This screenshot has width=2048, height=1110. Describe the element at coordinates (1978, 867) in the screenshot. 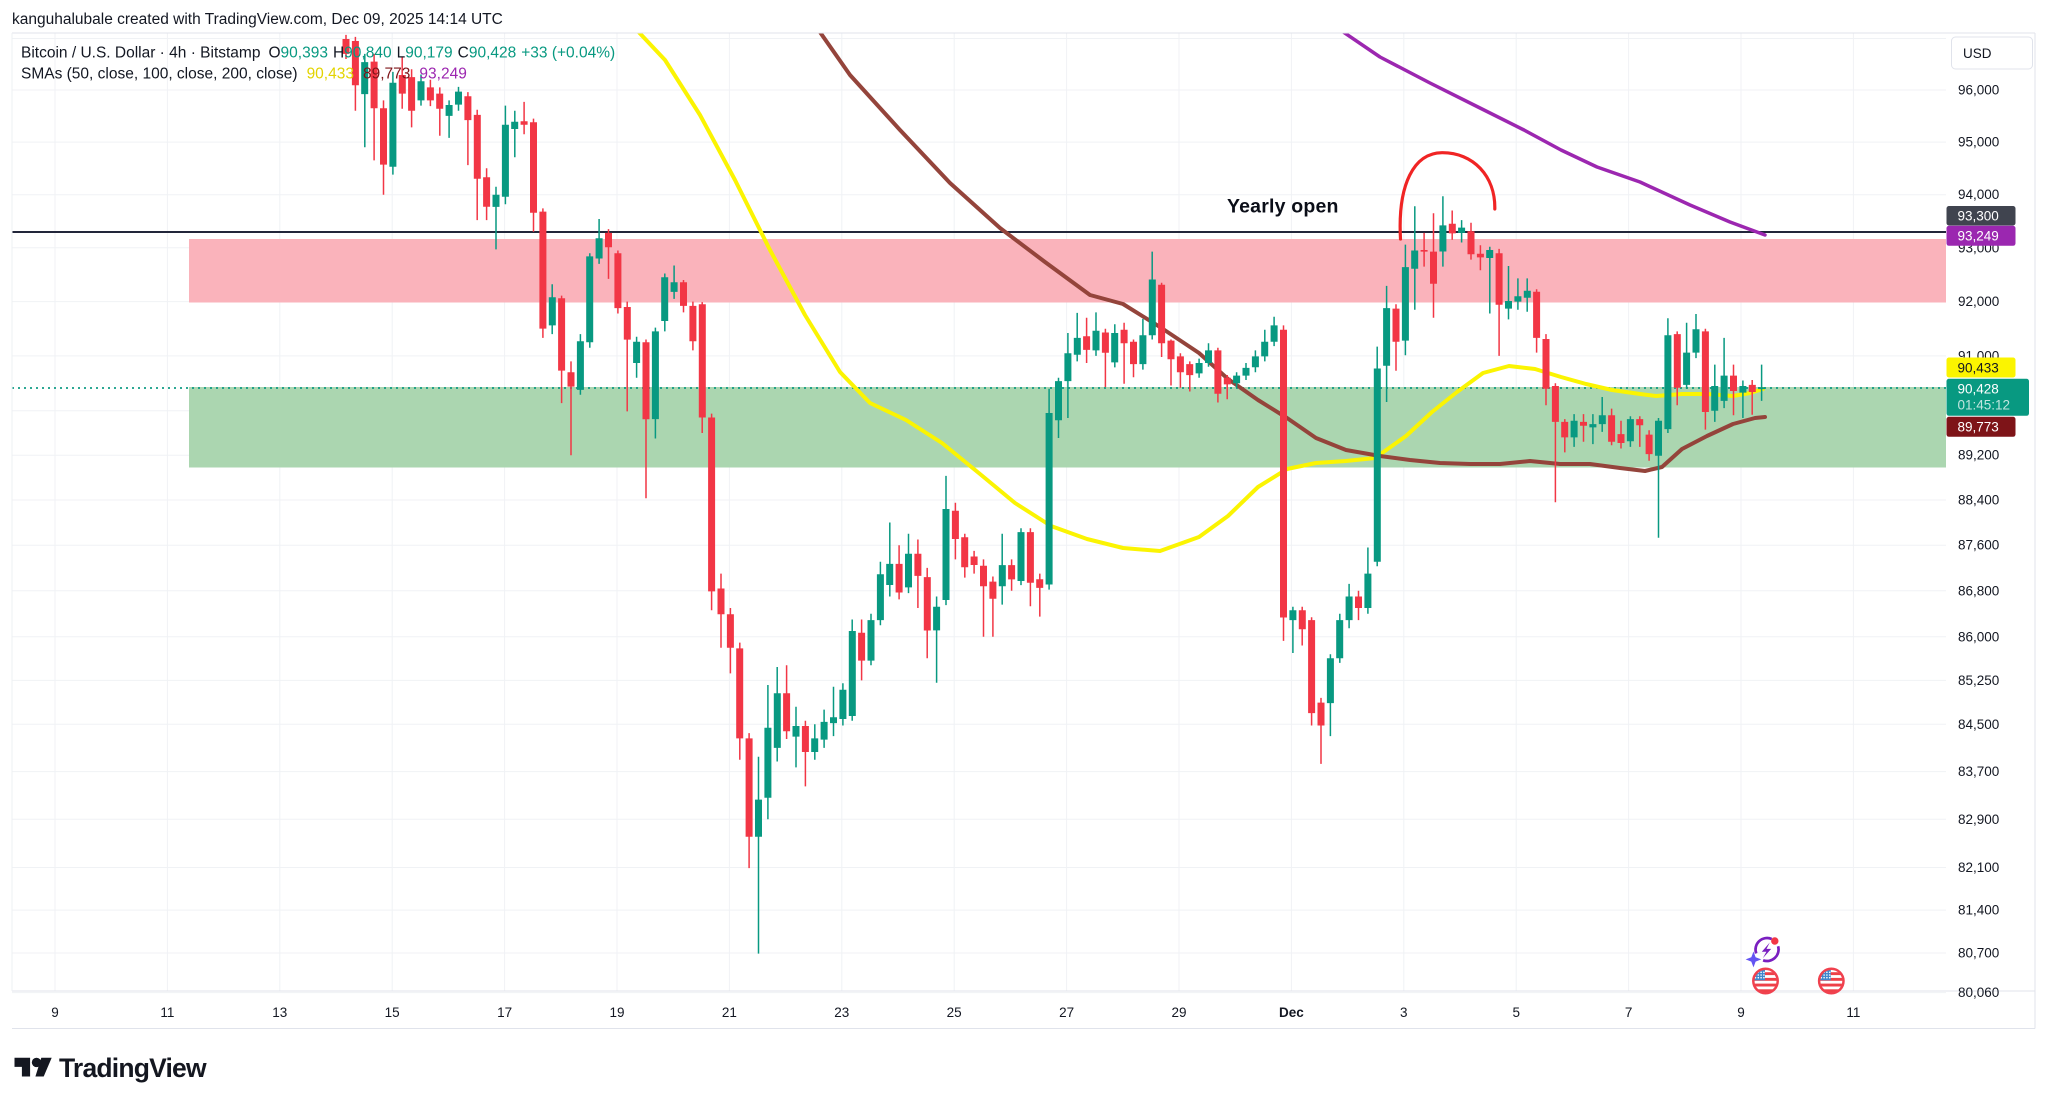

I see `svg-text: 82,100` at that location.